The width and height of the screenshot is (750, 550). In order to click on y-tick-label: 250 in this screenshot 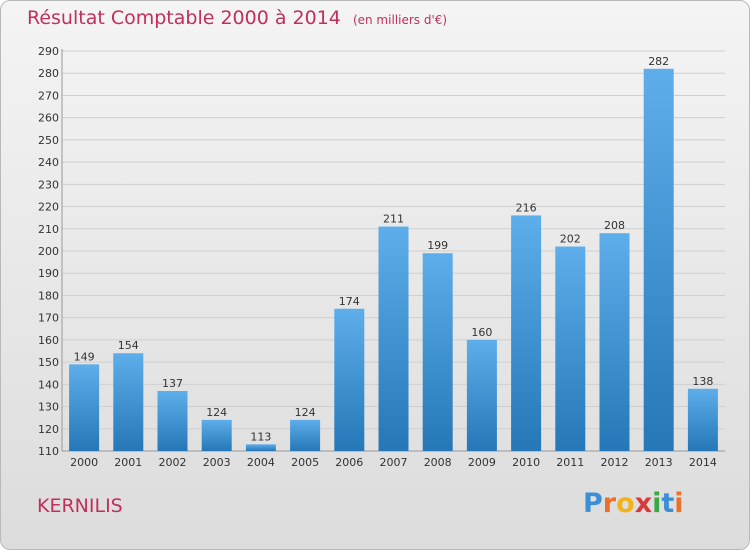, I will do `click(48, 140)`.